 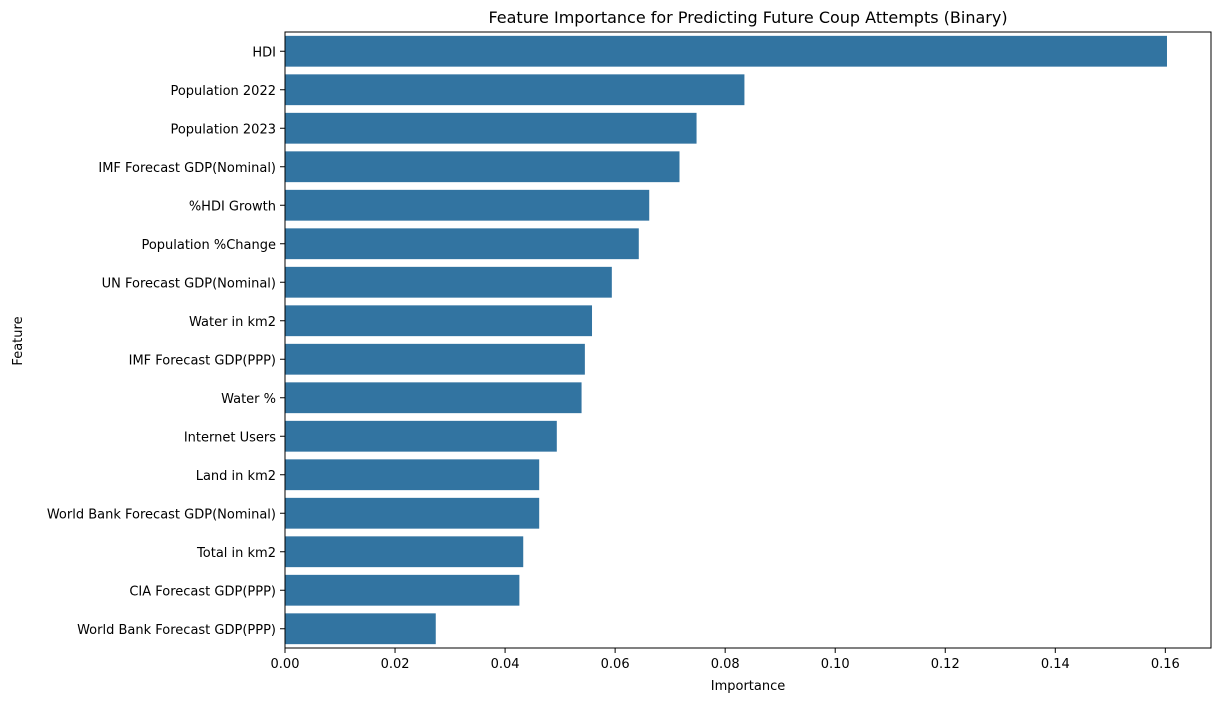 I want to click on x-tick-label: 0.06, so click(x=615, y=664).